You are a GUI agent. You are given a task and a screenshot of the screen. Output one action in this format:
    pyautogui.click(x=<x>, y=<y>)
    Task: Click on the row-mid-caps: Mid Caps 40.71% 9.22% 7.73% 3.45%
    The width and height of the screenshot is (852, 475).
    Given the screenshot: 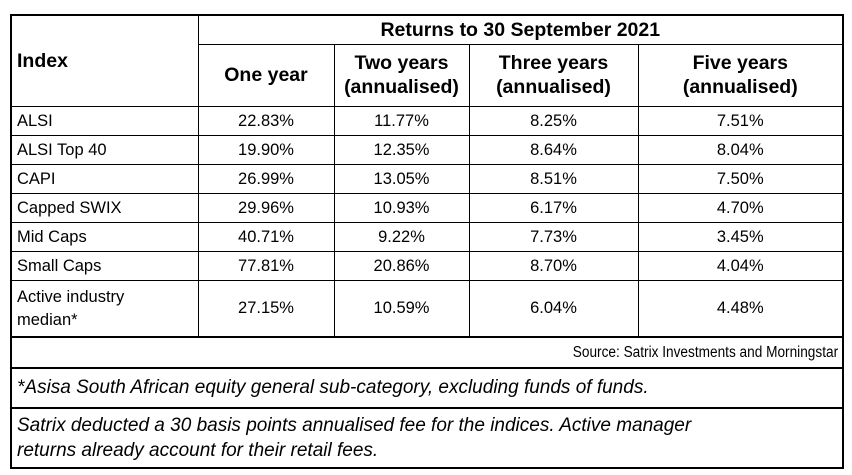 What is the action you would take?
    pyautogui.click(x=427, y=237)
    